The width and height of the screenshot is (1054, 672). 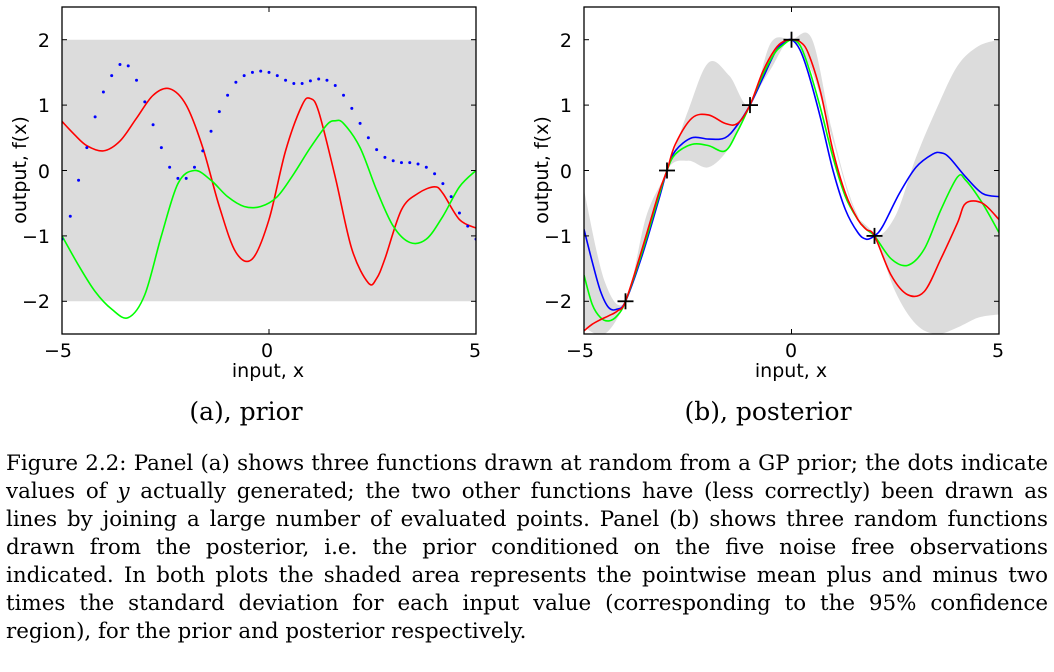 I want to click on series-line-green, so click(x=269, y=219).